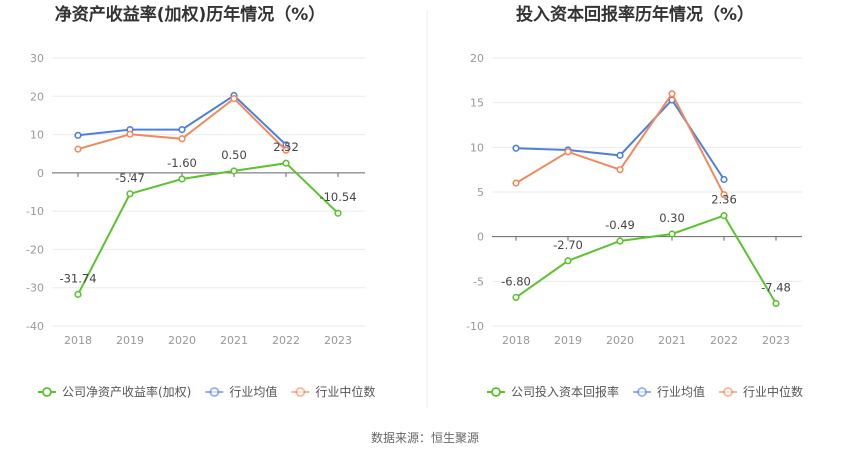 Image resolution: width=850 pixels, height=459 pixels. I want to click on y-tick-label: -30, so click(35, 288).